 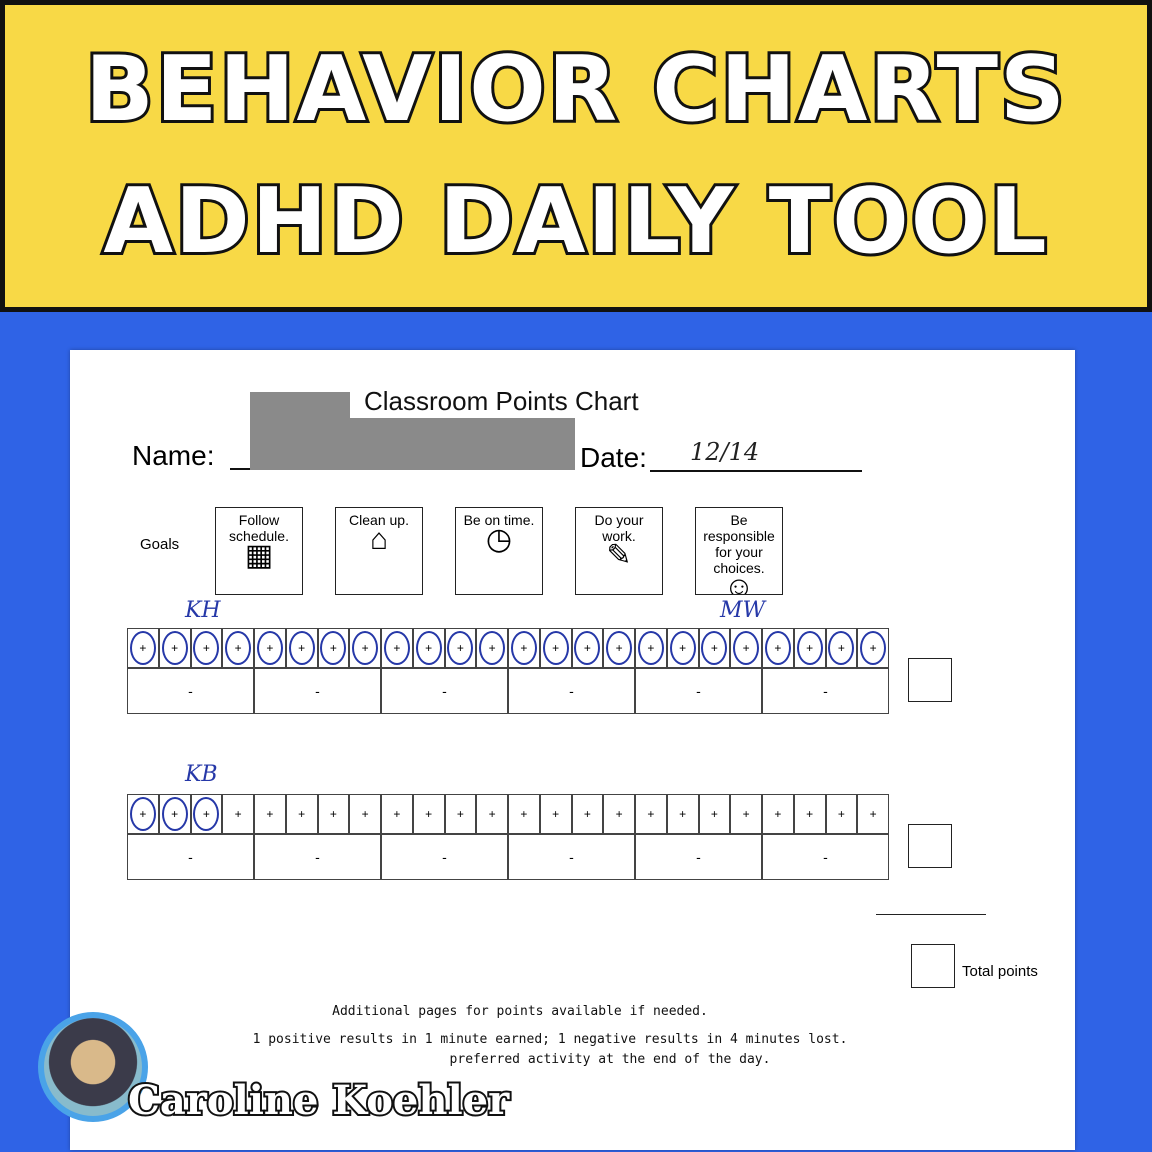 I want to click on banner-line-2: ADHD DAILY TOOL, so click(x=574, y=221).